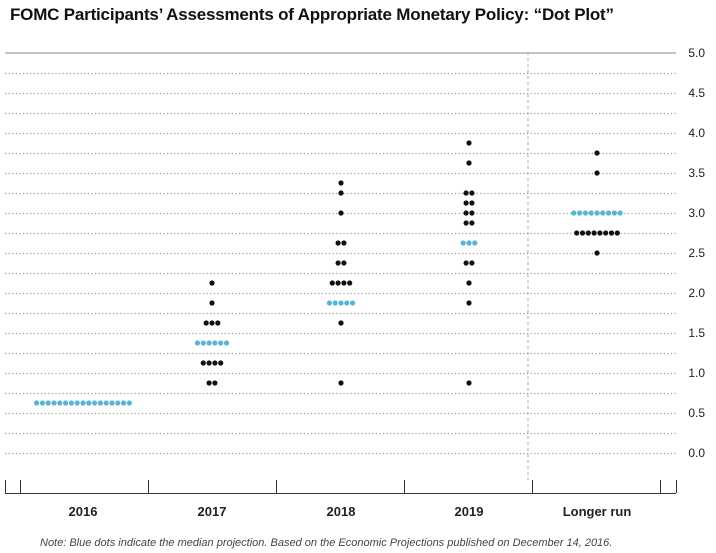 This screenshot has height=553, width=716. What do you see at coordinates (350, 511) in the screenshot?
I see `x-axis-category-labels: 2016 2017 2018 2019 Longer run` at bounding box center [350, 511].